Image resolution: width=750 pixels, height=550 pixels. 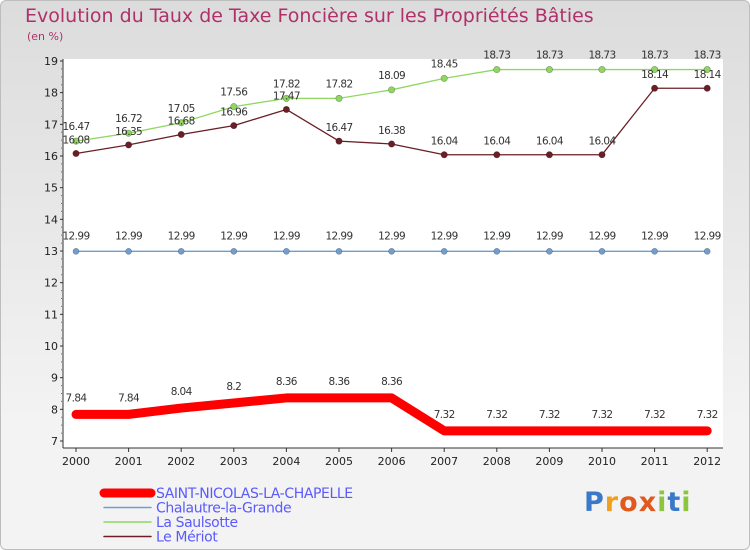 What do you see at coordinates (549, 461) in the screenshot?
I see `x-tick-label: 2009` at bounding box center [549, 461].